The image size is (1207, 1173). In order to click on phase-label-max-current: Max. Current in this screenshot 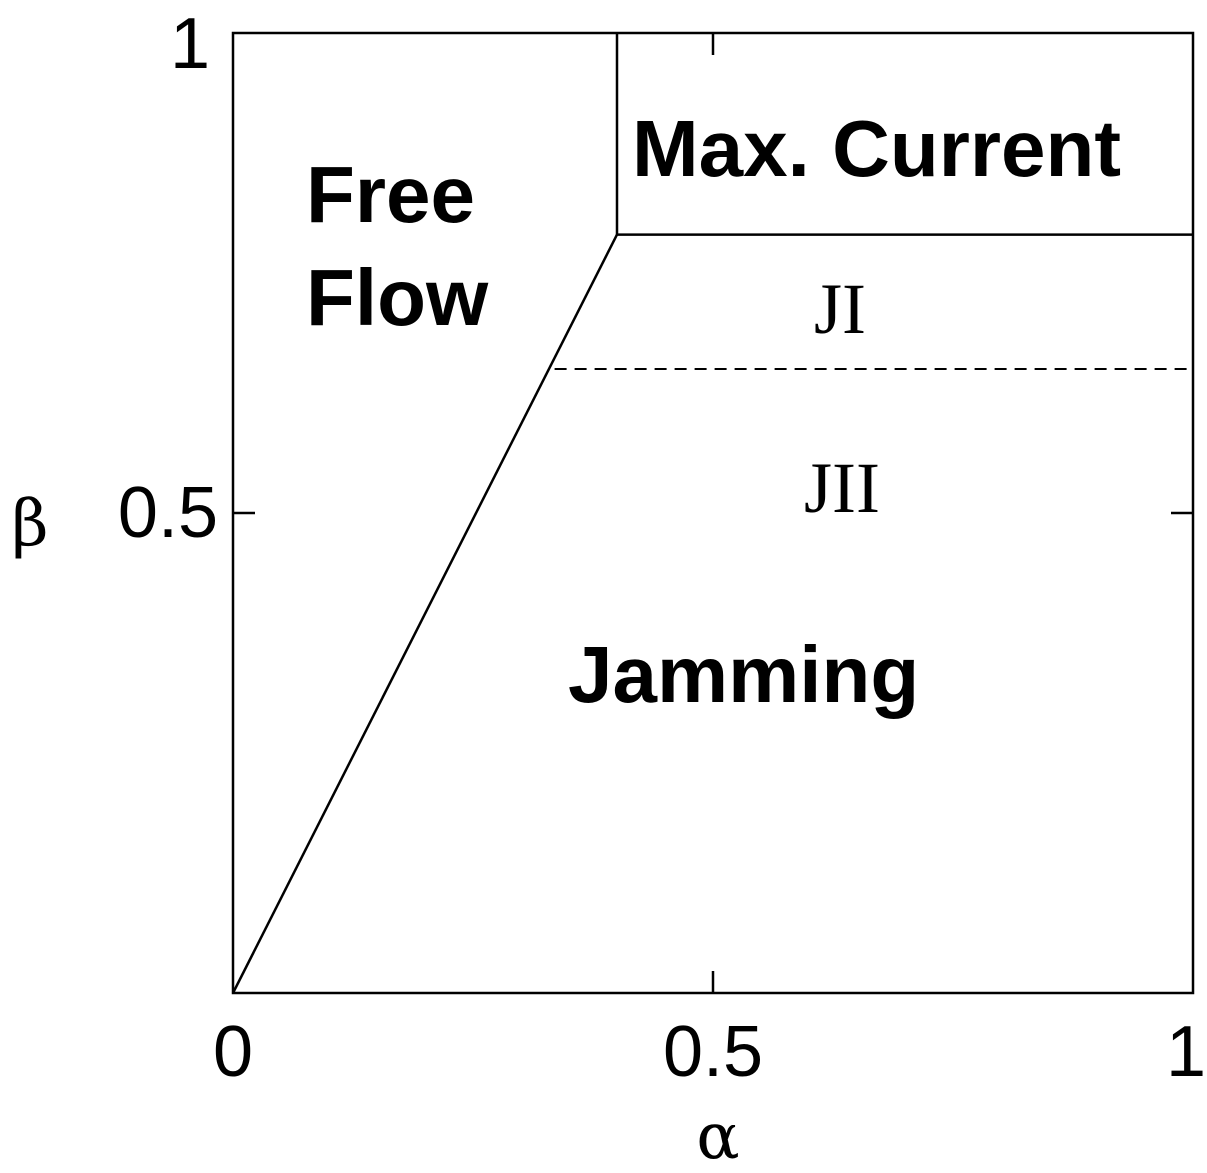, I will do `click(876, 148)`.